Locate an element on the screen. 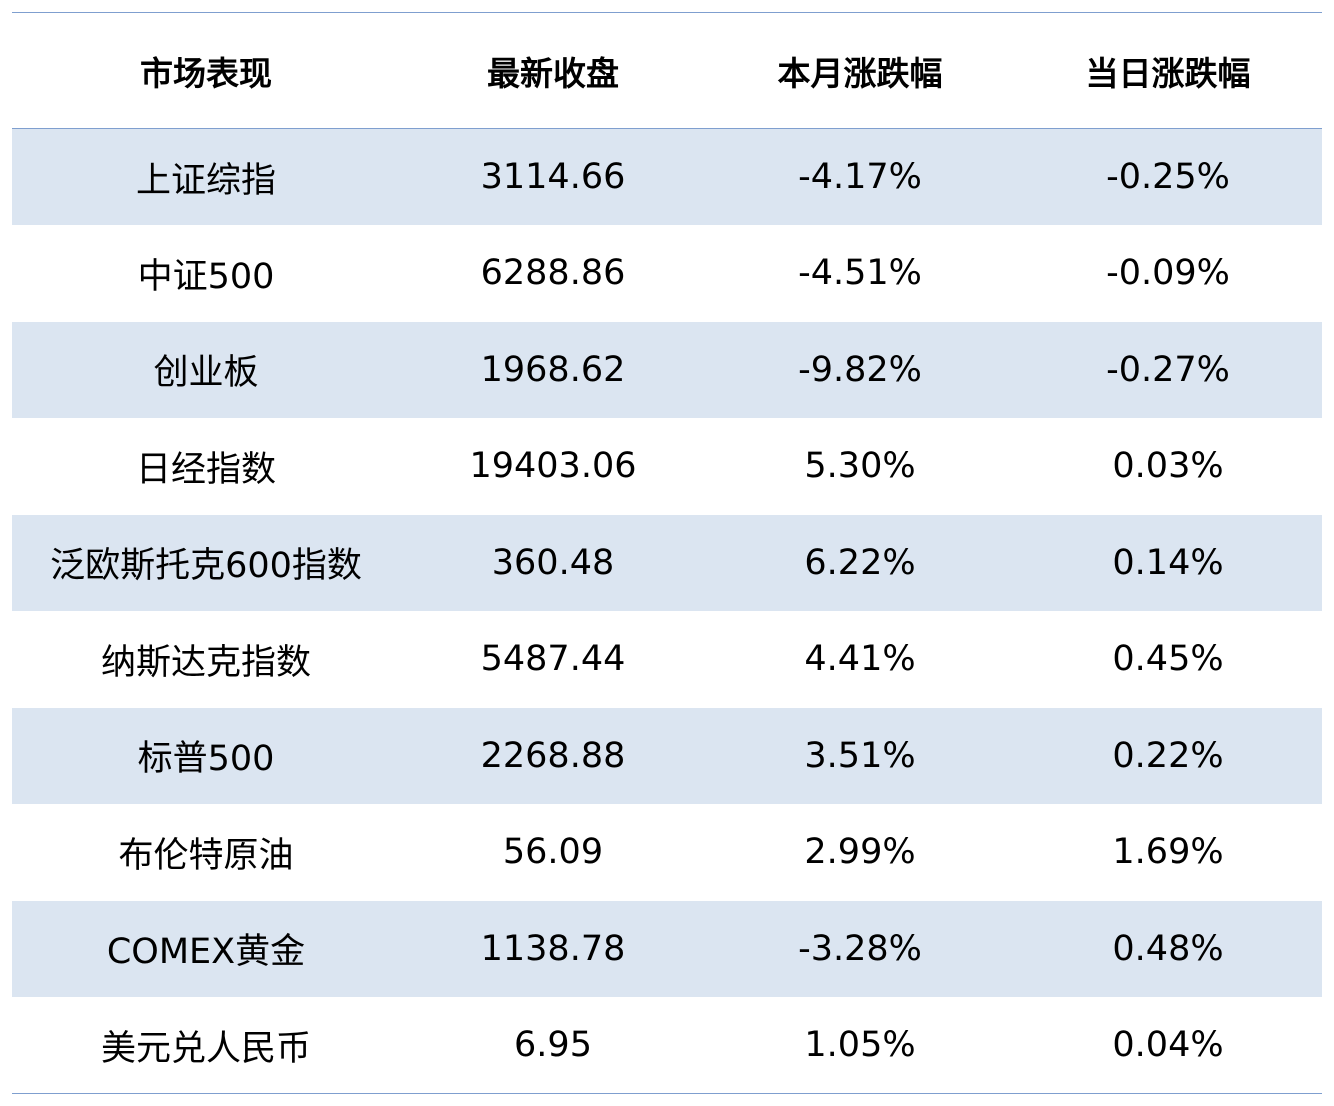 The height and width of the screenshot is (1106, 1334). header-daily-change: 当日涨跌幅 is located at coordinates (1168, 73).